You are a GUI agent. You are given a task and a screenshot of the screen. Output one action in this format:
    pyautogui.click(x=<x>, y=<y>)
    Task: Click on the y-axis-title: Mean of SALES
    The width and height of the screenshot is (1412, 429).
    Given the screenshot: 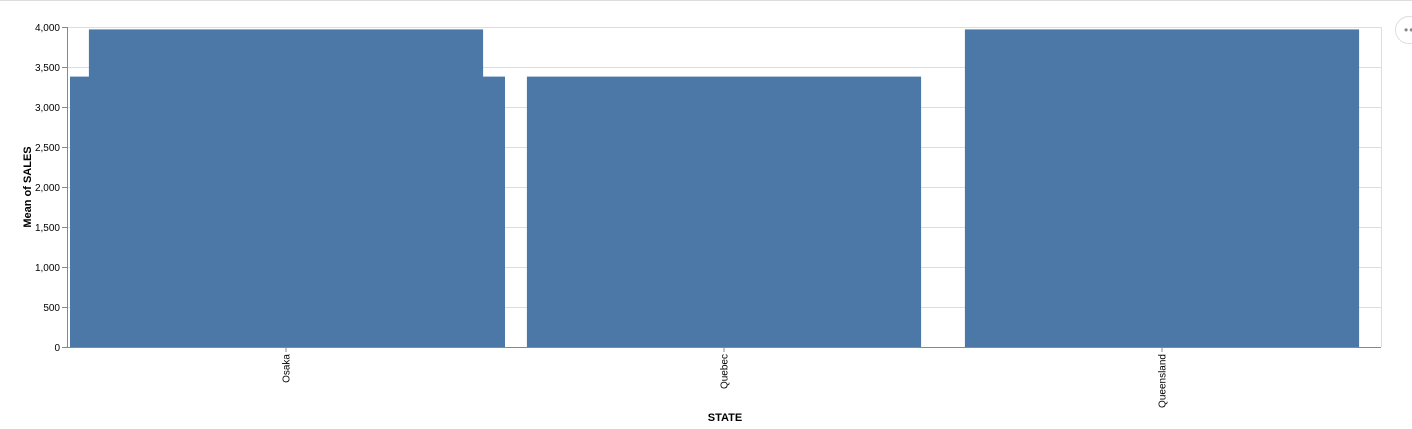 What is the action you would take?
    pyautogui.click(x=28, y=186)
    